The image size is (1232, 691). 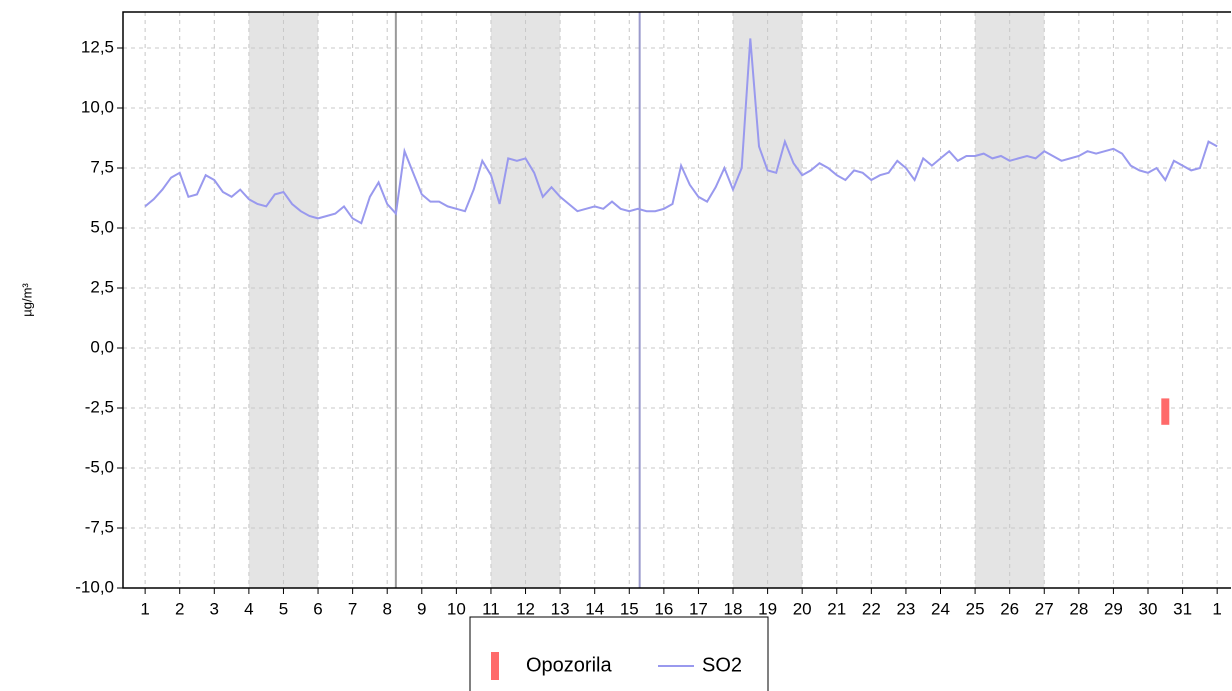 What do you see at coordinates (802, 608) in the screenshot?
I see `x-tick-label: 20` at bounding box center [802, 608].